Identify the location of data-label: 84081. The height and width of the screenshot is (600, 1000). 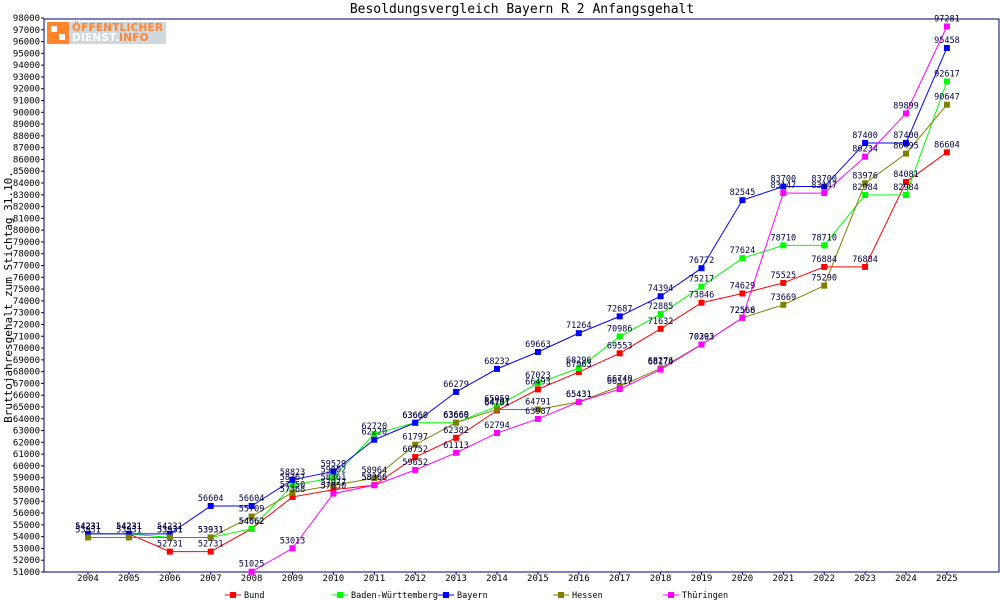
(906, 175).